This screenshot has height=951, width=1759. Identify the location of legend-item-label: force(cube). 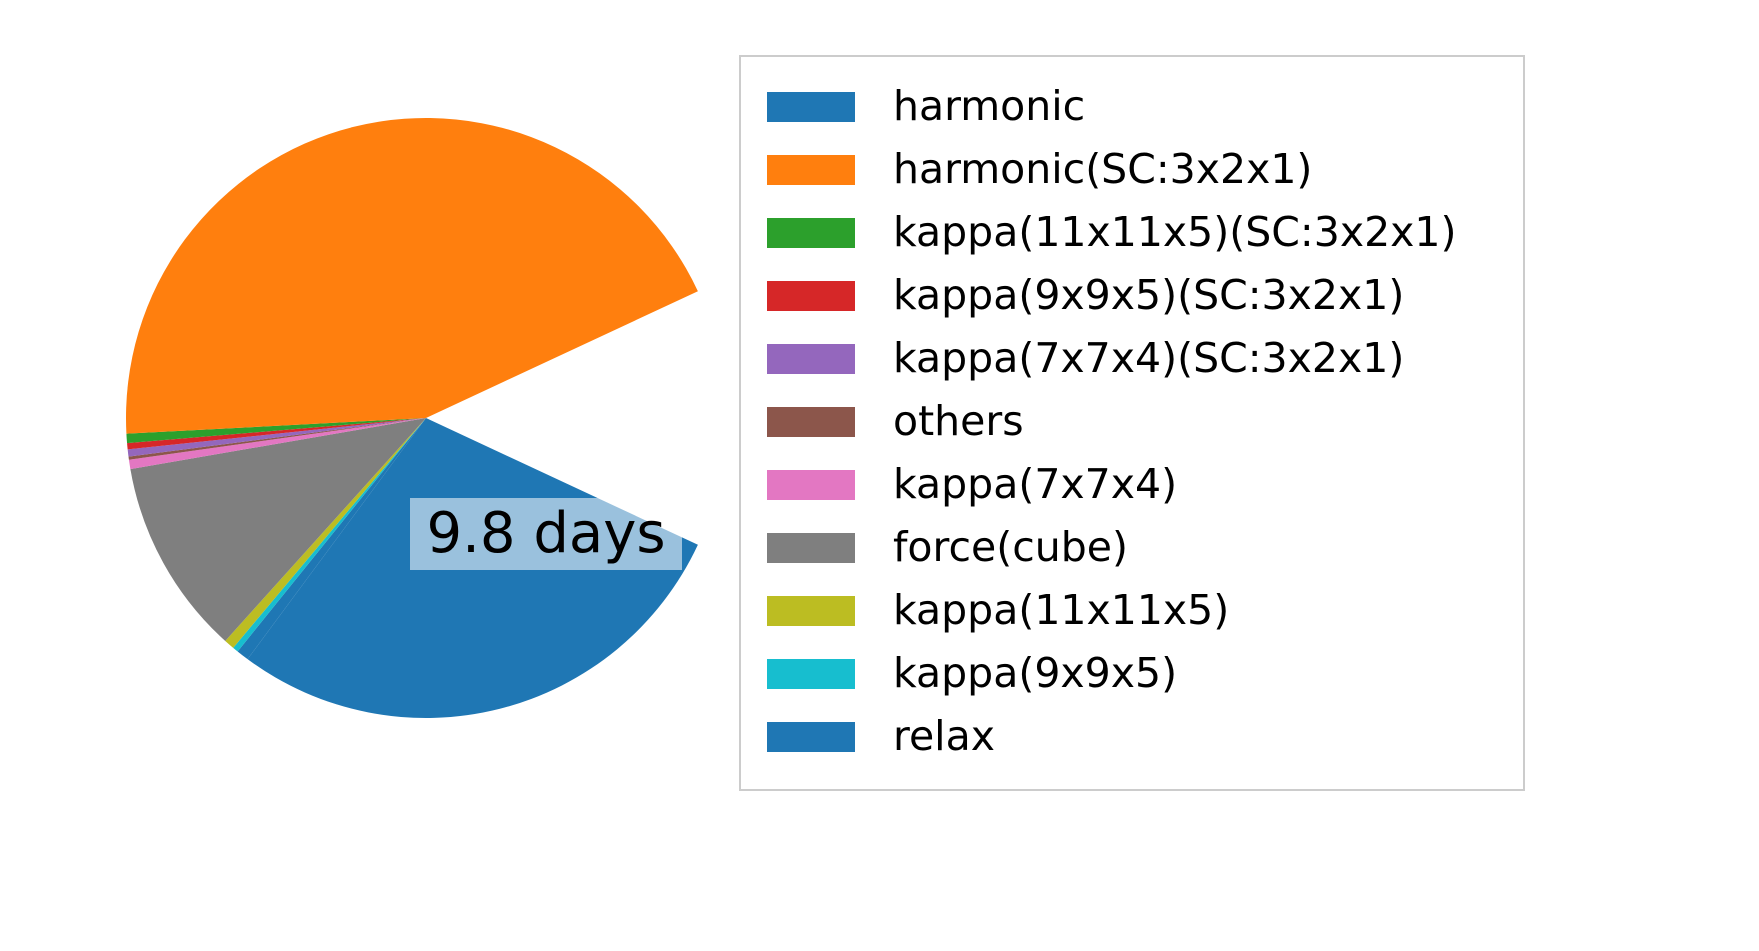
(1011, 547).